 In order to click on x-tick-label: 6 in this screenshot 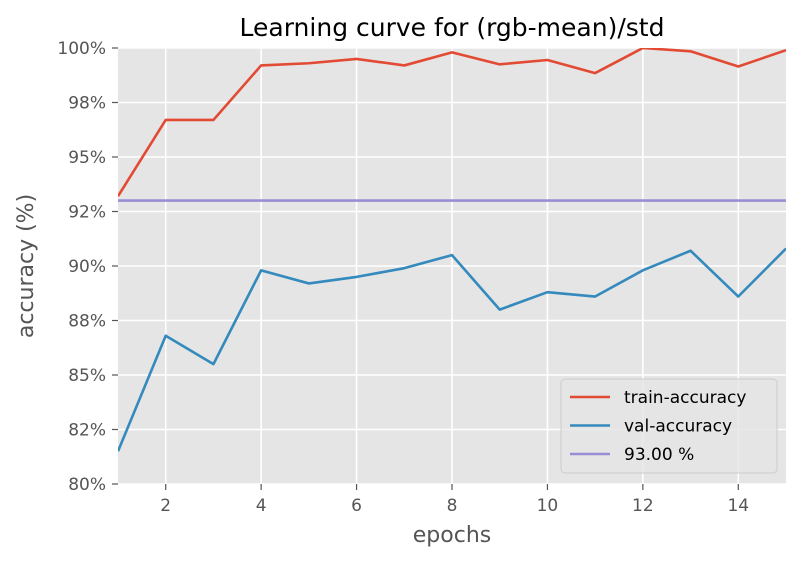, I will do `click(356, 506)`.